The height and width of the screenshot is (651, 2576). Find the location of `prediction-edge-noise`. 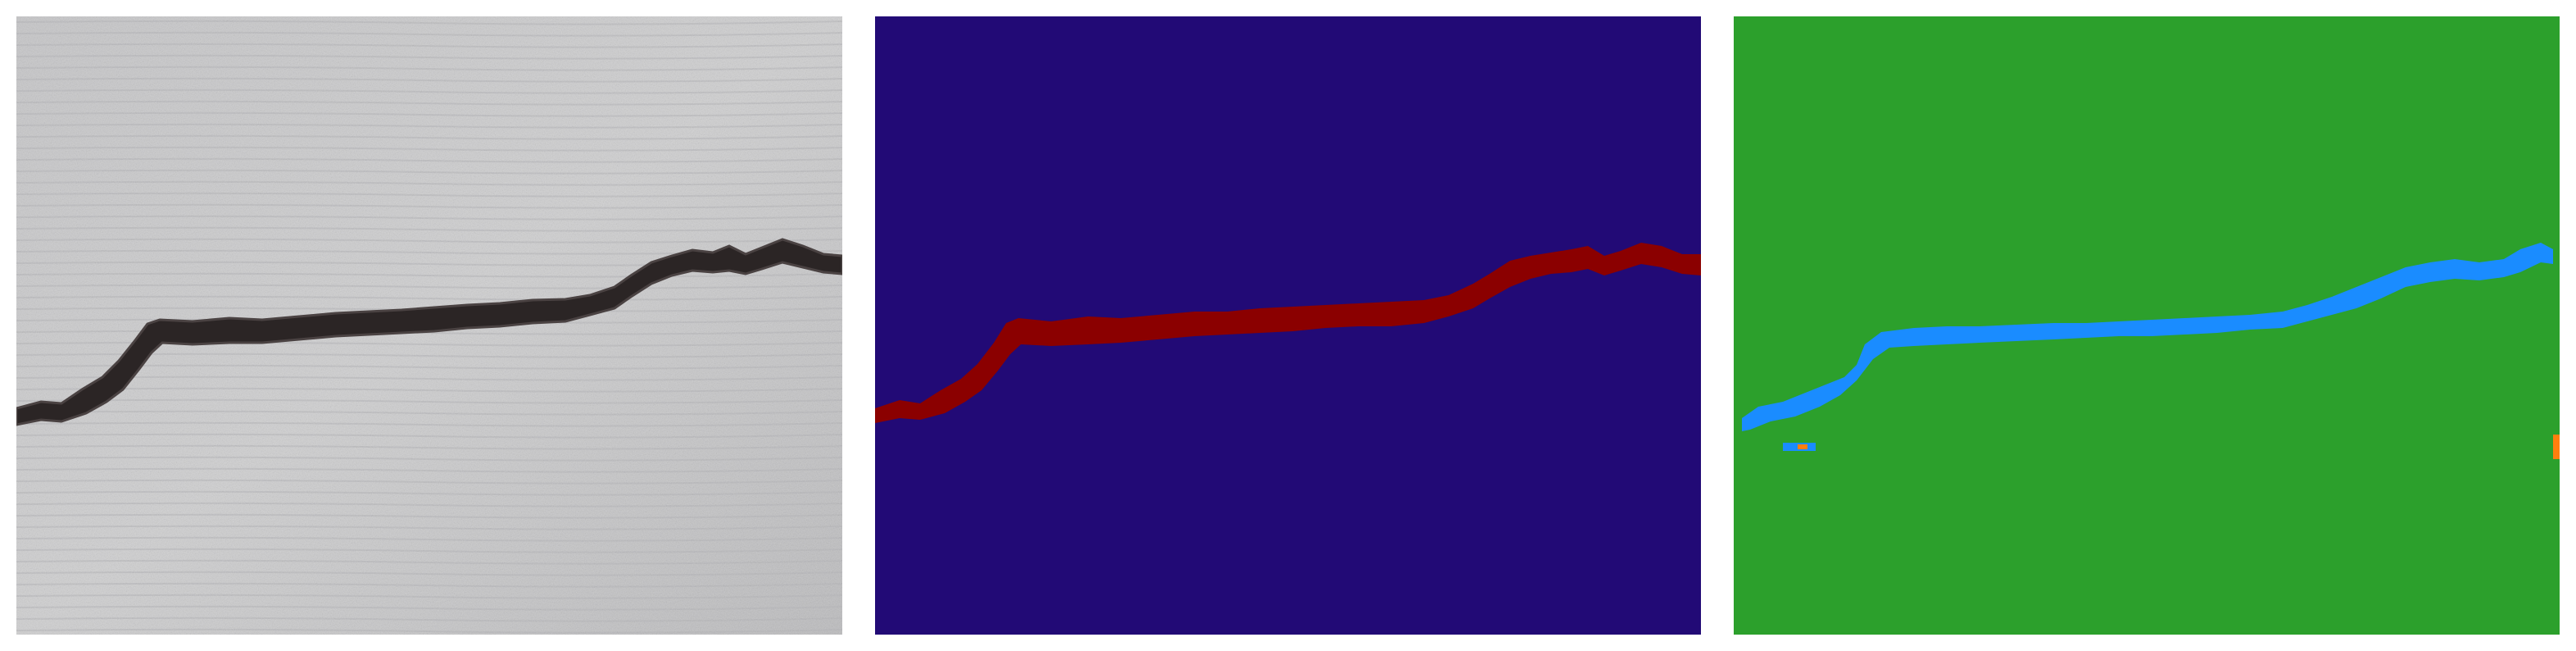

prediction-edge-noise is located at coordinates (2556, 447).